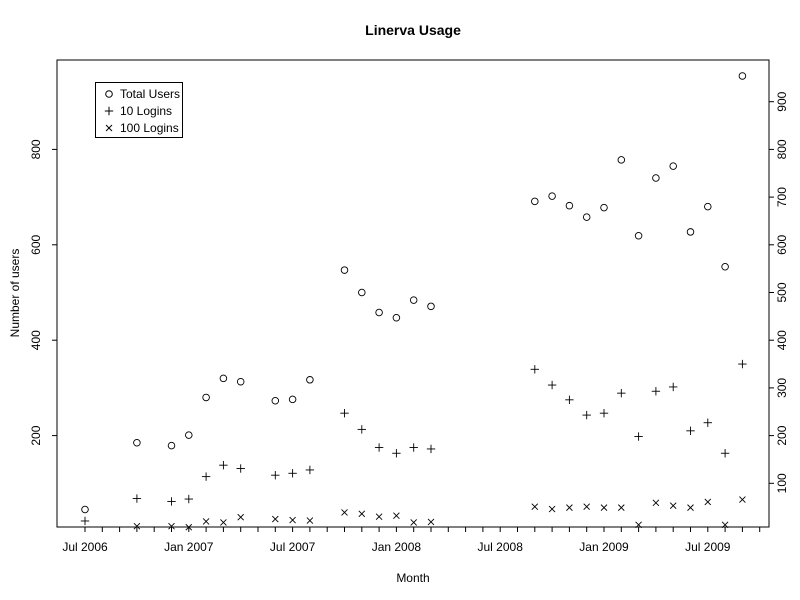  I want to click on y-tick-label-right: 400, so click(782, 340).